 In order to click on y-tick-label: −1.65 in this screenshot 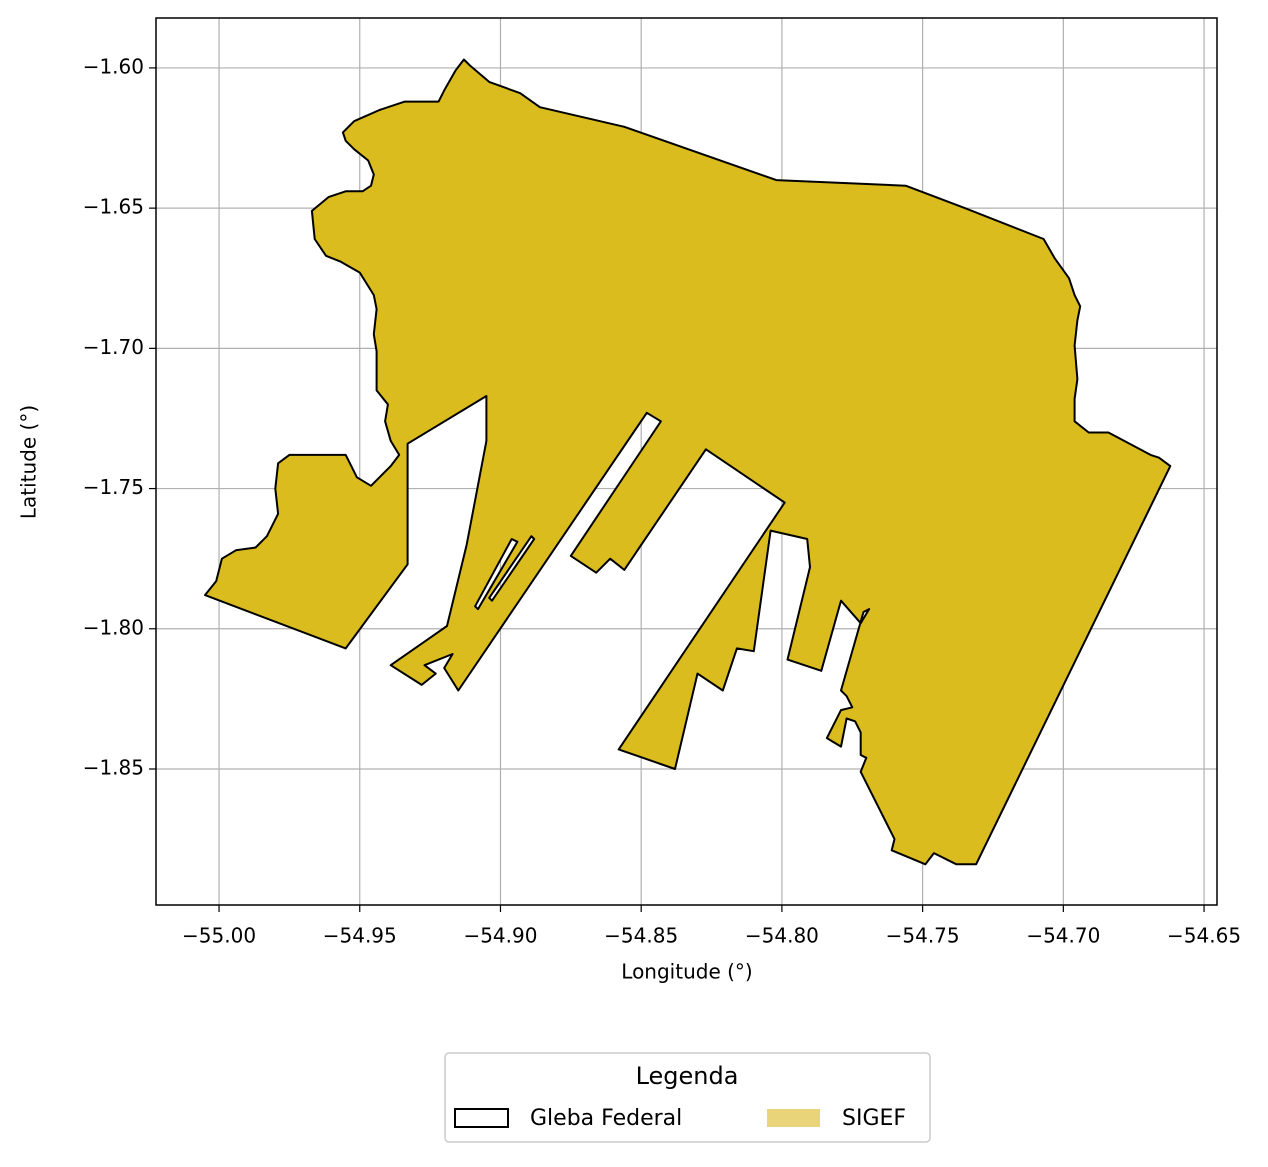, I will do `click(113, 207)`.